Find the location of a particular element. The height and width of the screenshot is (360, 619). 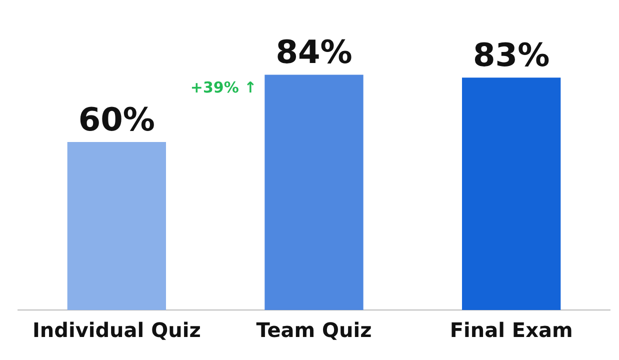

data-label: 84% is located at coordinates (314, 52).